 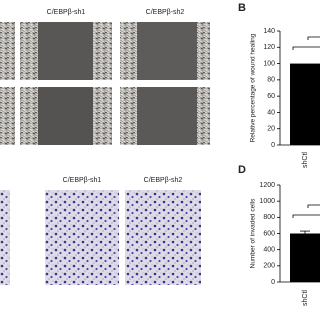 I want to click on y-tick-label: 1200, so click(x=267, y=185).